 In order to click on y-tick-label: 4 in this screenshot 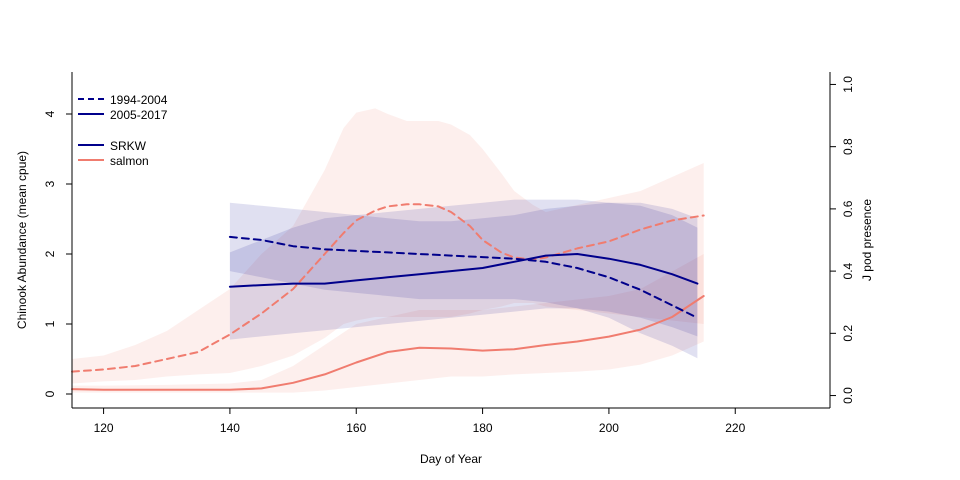, I will do `click(50, 113)`.